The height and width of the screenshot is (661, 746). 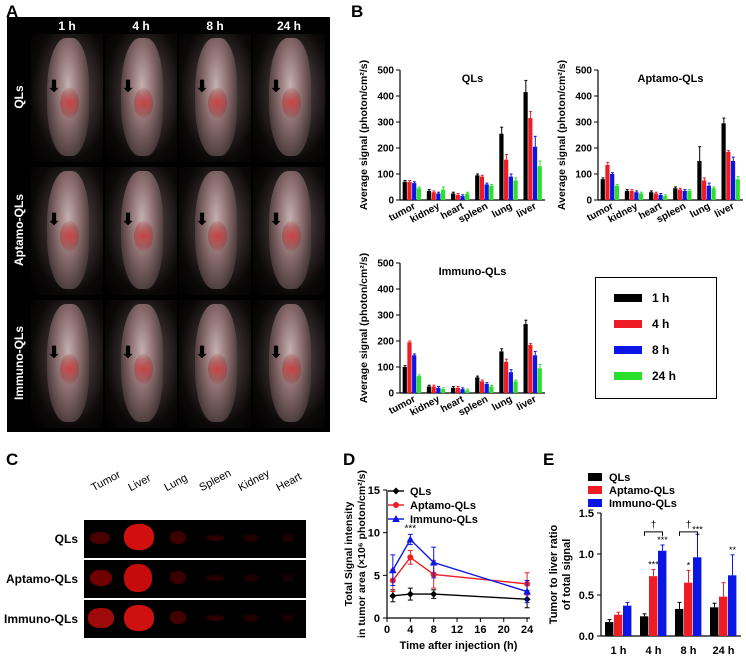 What do you see at coordinates (12, 459) in the screenshot?
I see `panel-letter-c: C` at bounding box center [12, 459].